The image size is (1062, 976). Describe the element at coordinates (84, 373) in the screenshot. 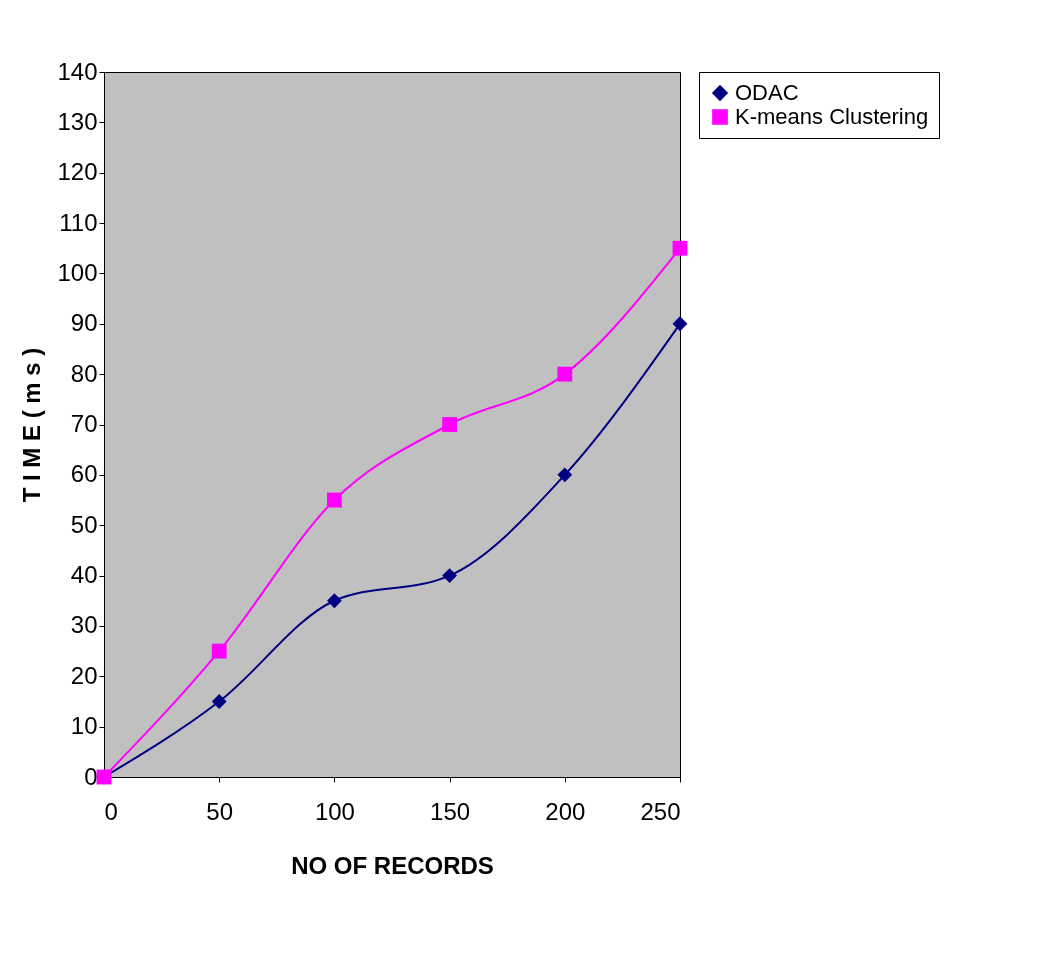

I see `y-tick-label: 80` at that location.